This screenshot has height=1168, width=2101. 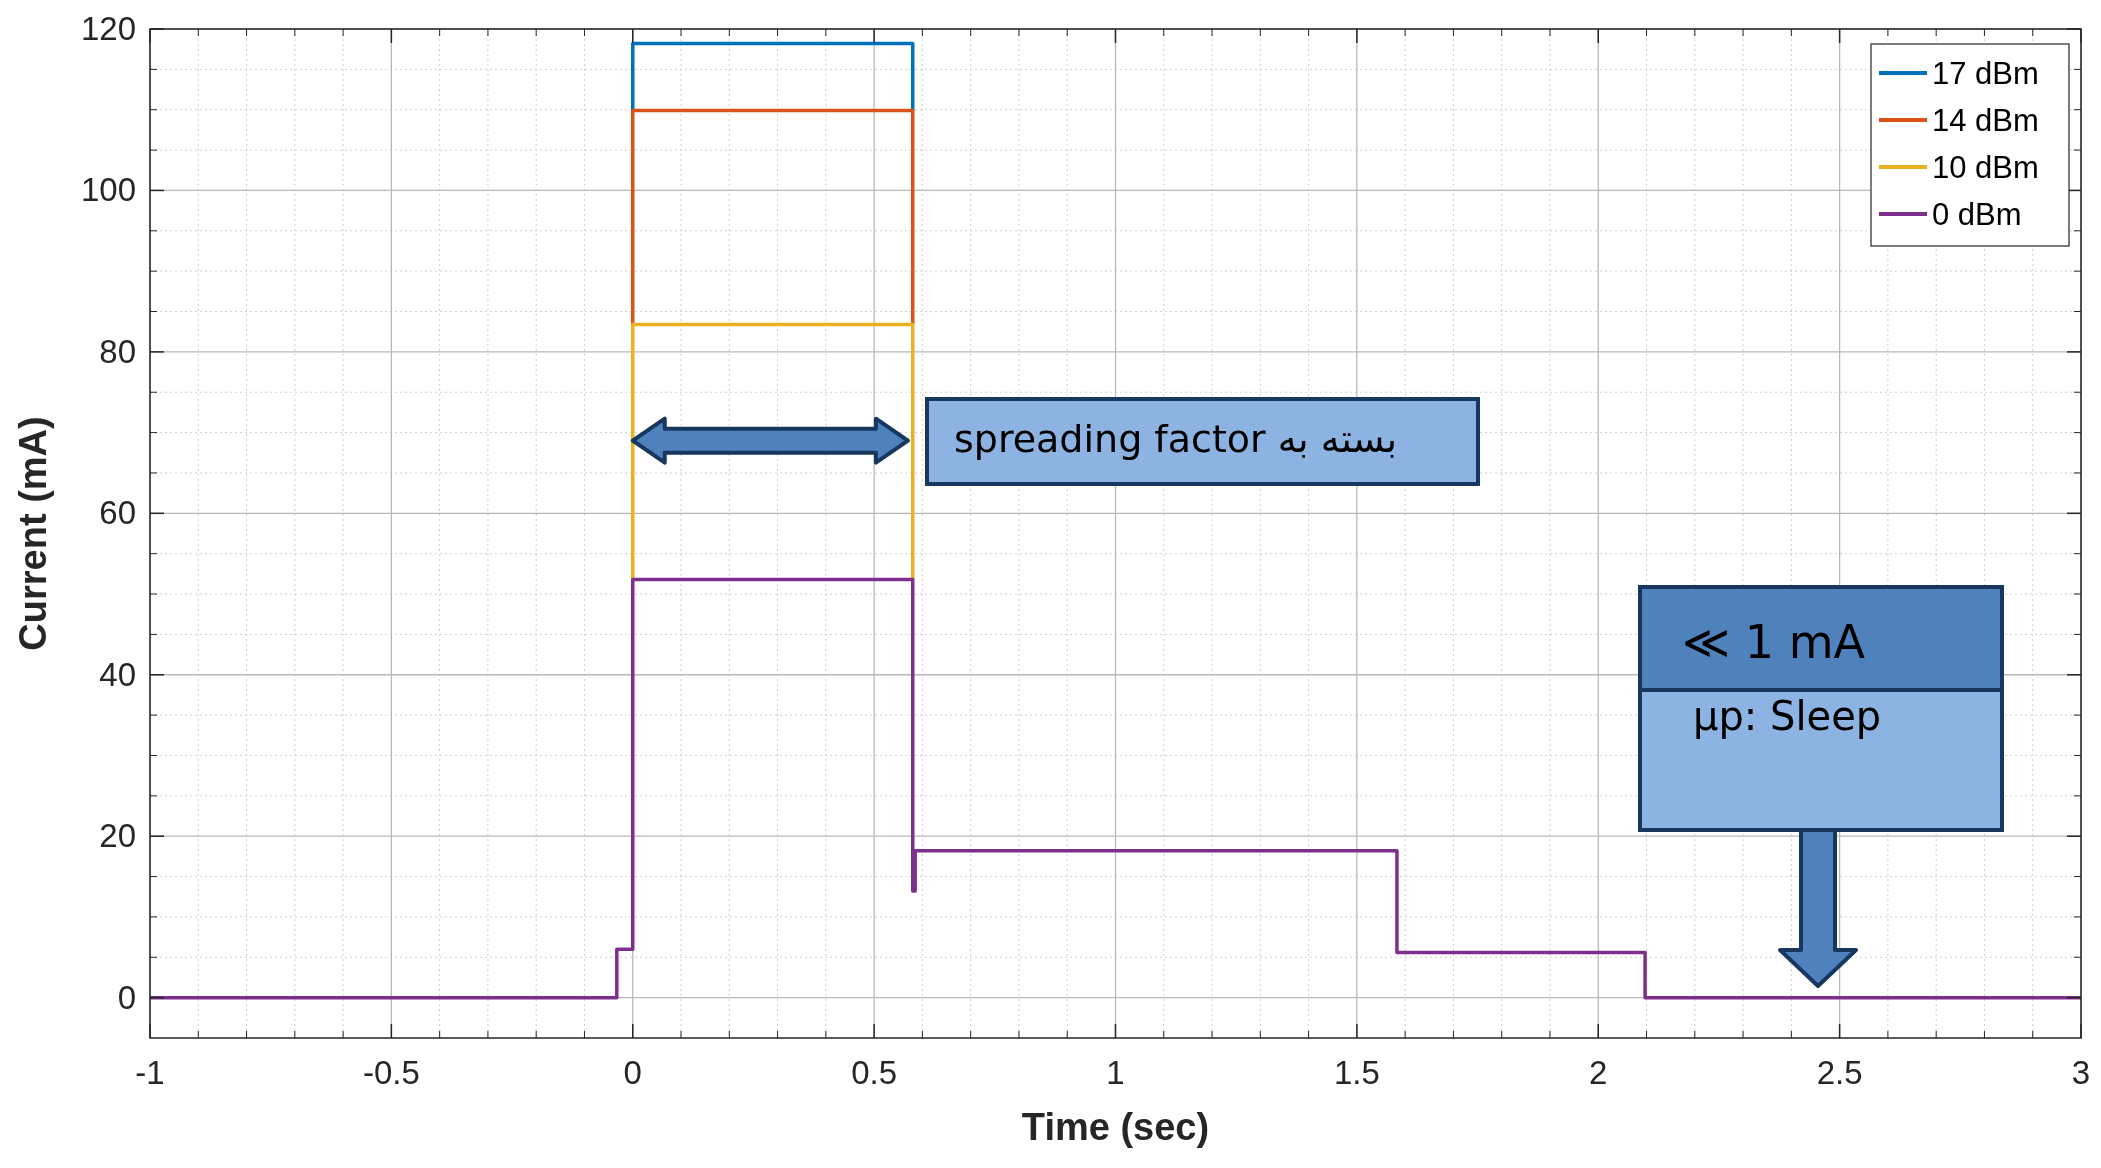 What do you see at coordinates (1985, 120) in the screenshot?
I see `legend-label: 14 dBm` at bounding box center [1985, 120].